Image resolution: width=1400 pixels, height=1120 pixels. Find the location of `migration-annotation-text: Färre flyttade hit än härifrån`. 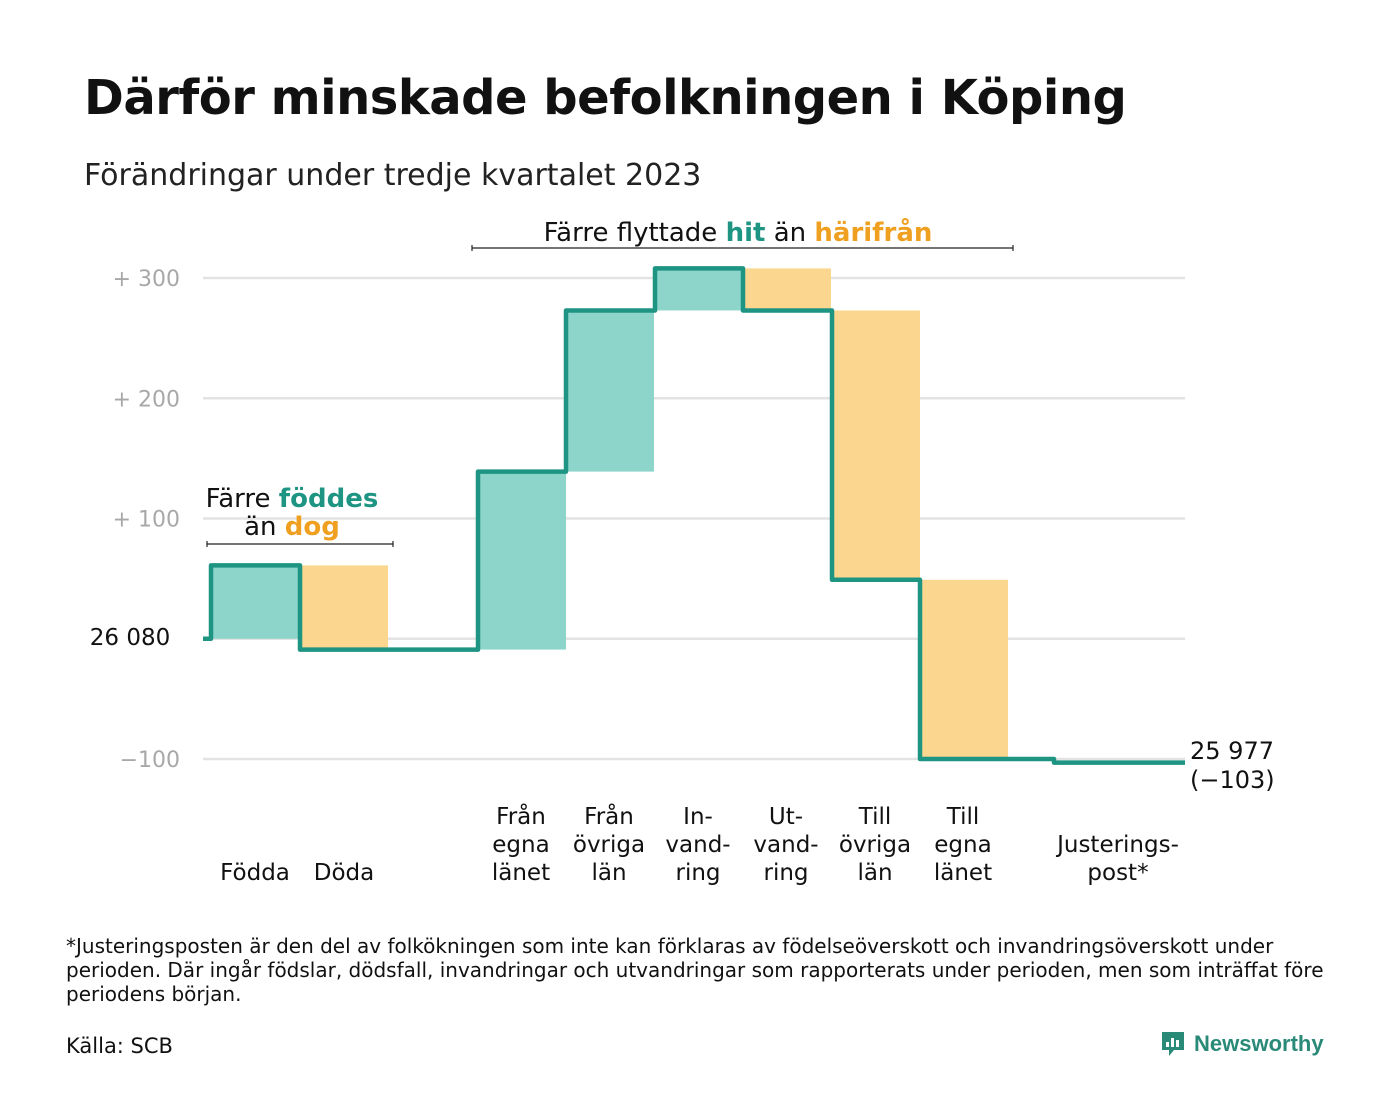

migration-annotation-text: Färre flyttade hit än härifrån is located at coordinates (738, 232).